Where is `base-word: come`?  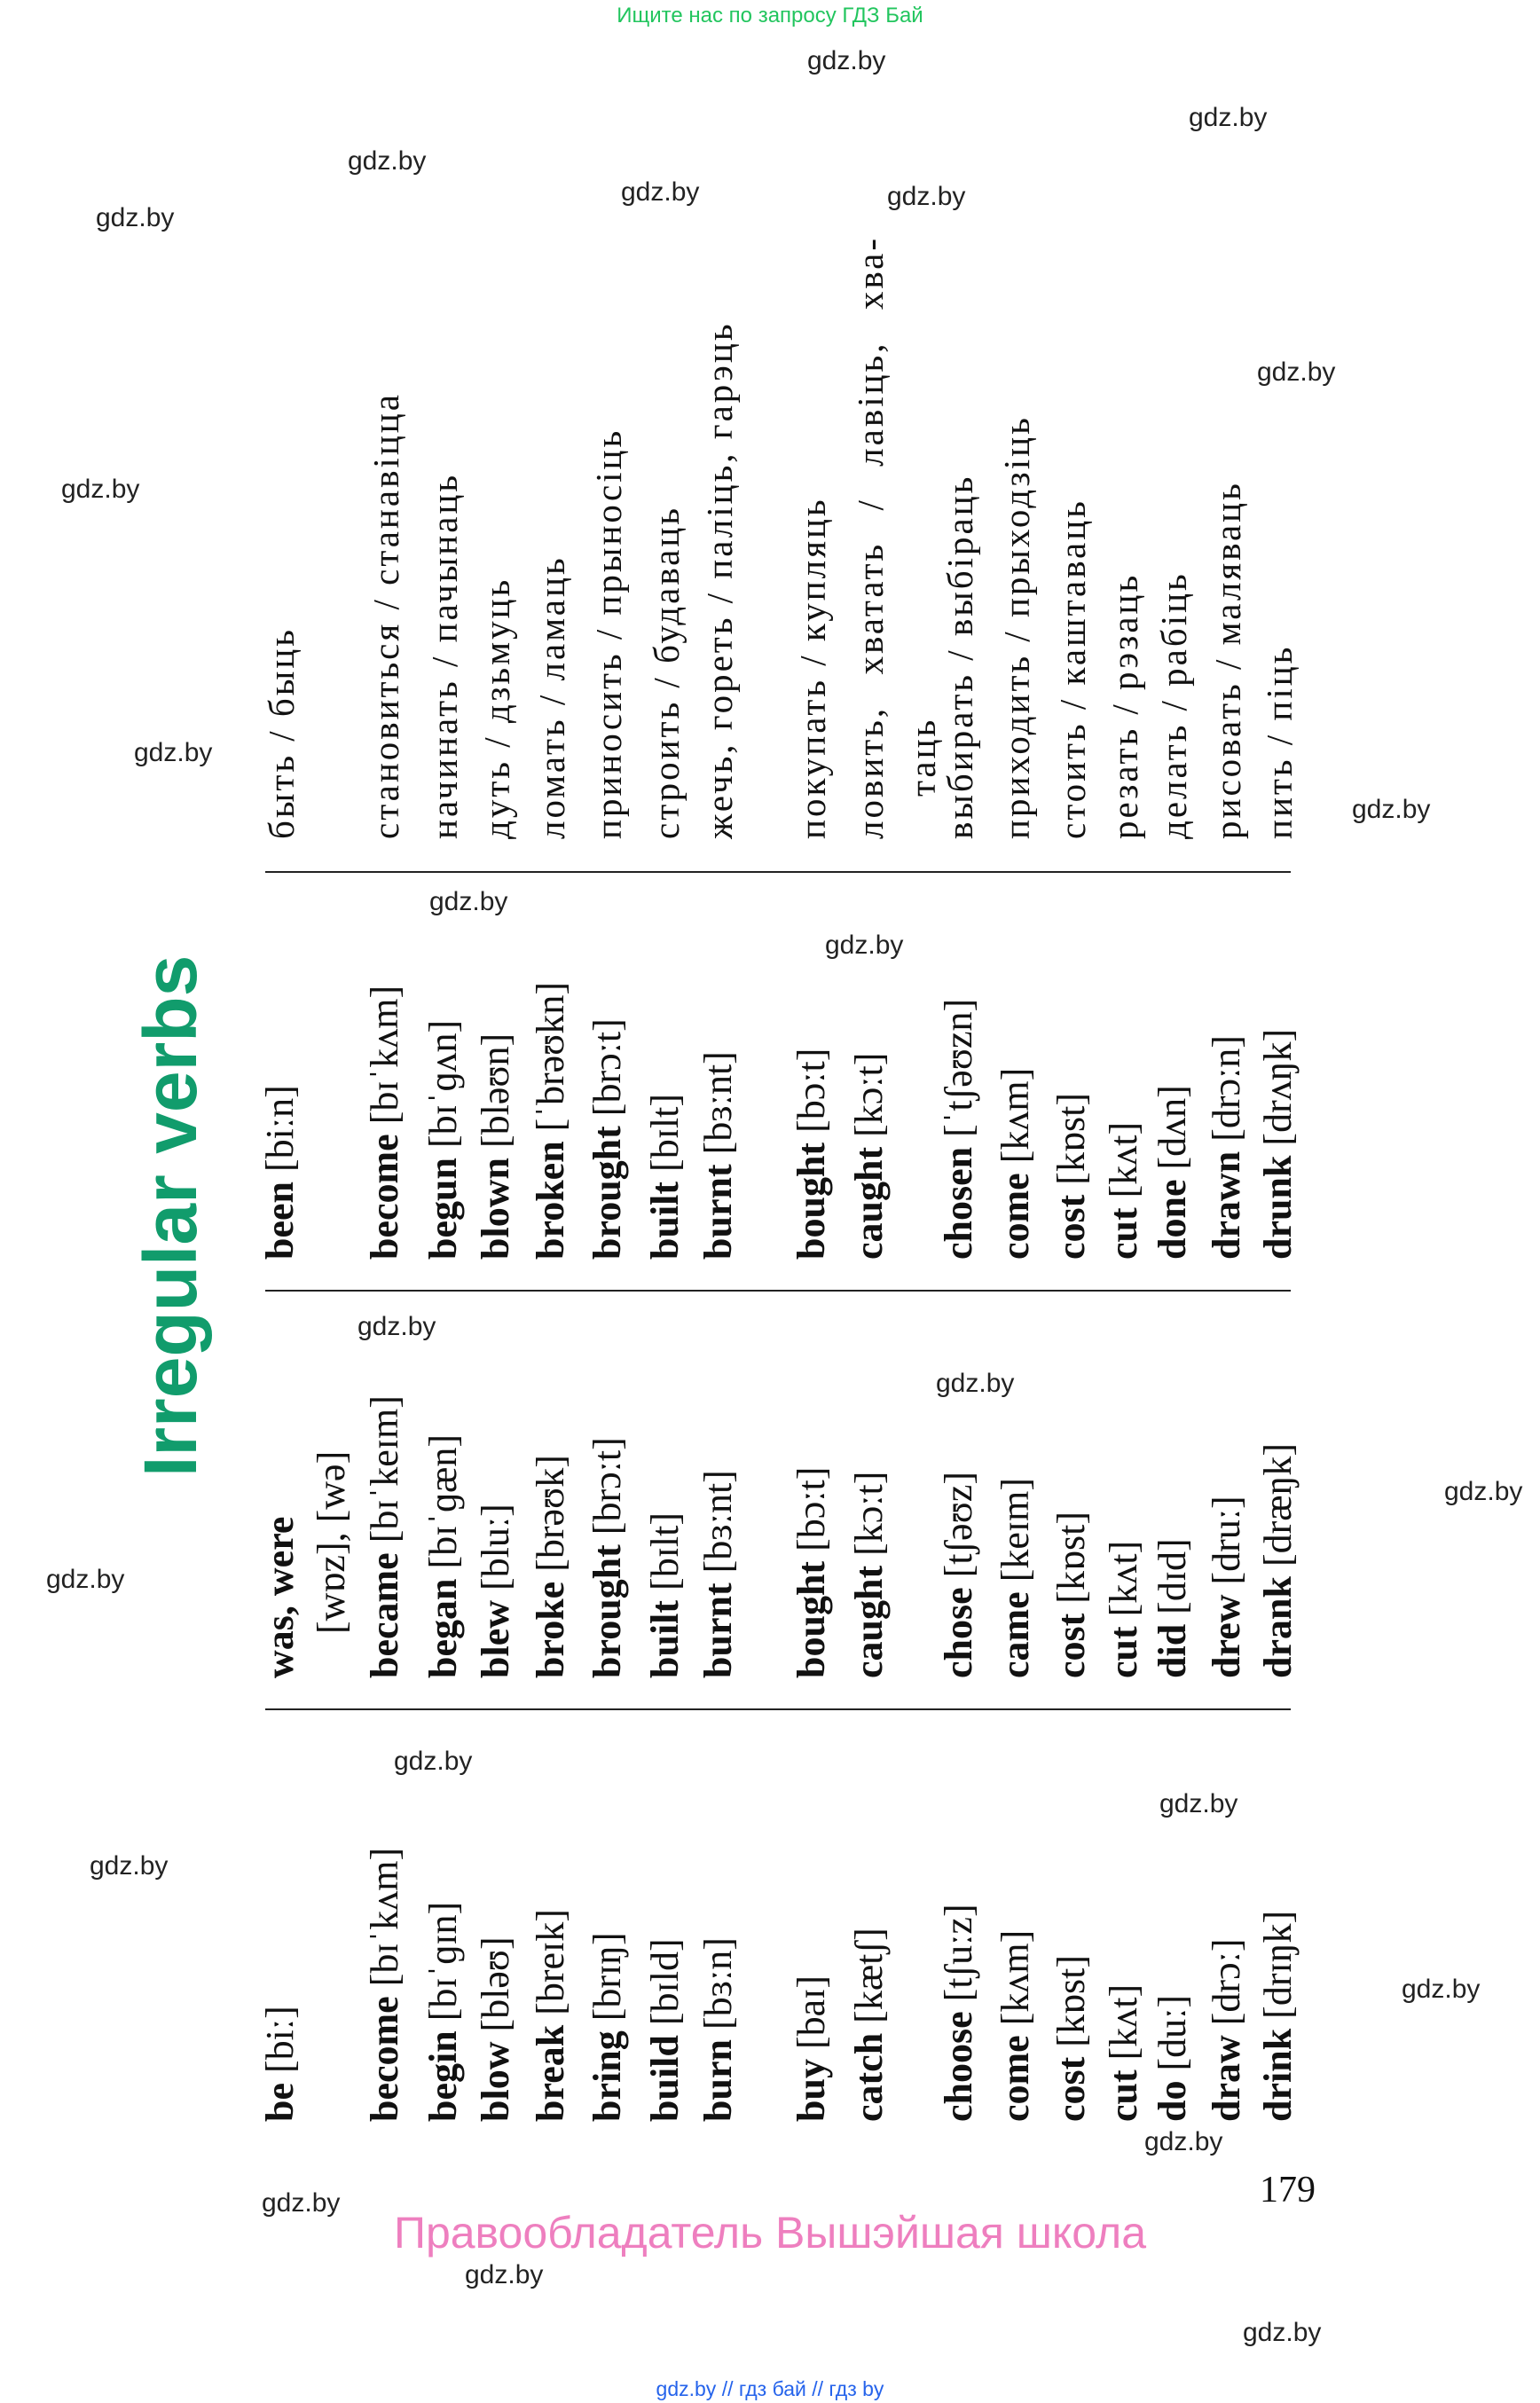
base-word: come is located at coordinates (1015, 2079).